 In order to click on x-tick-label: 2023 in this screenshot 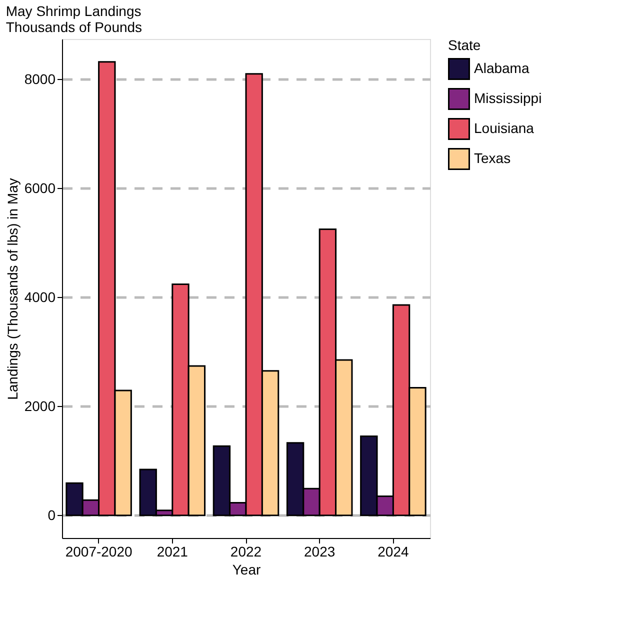, I will do `click(320, 552)`.